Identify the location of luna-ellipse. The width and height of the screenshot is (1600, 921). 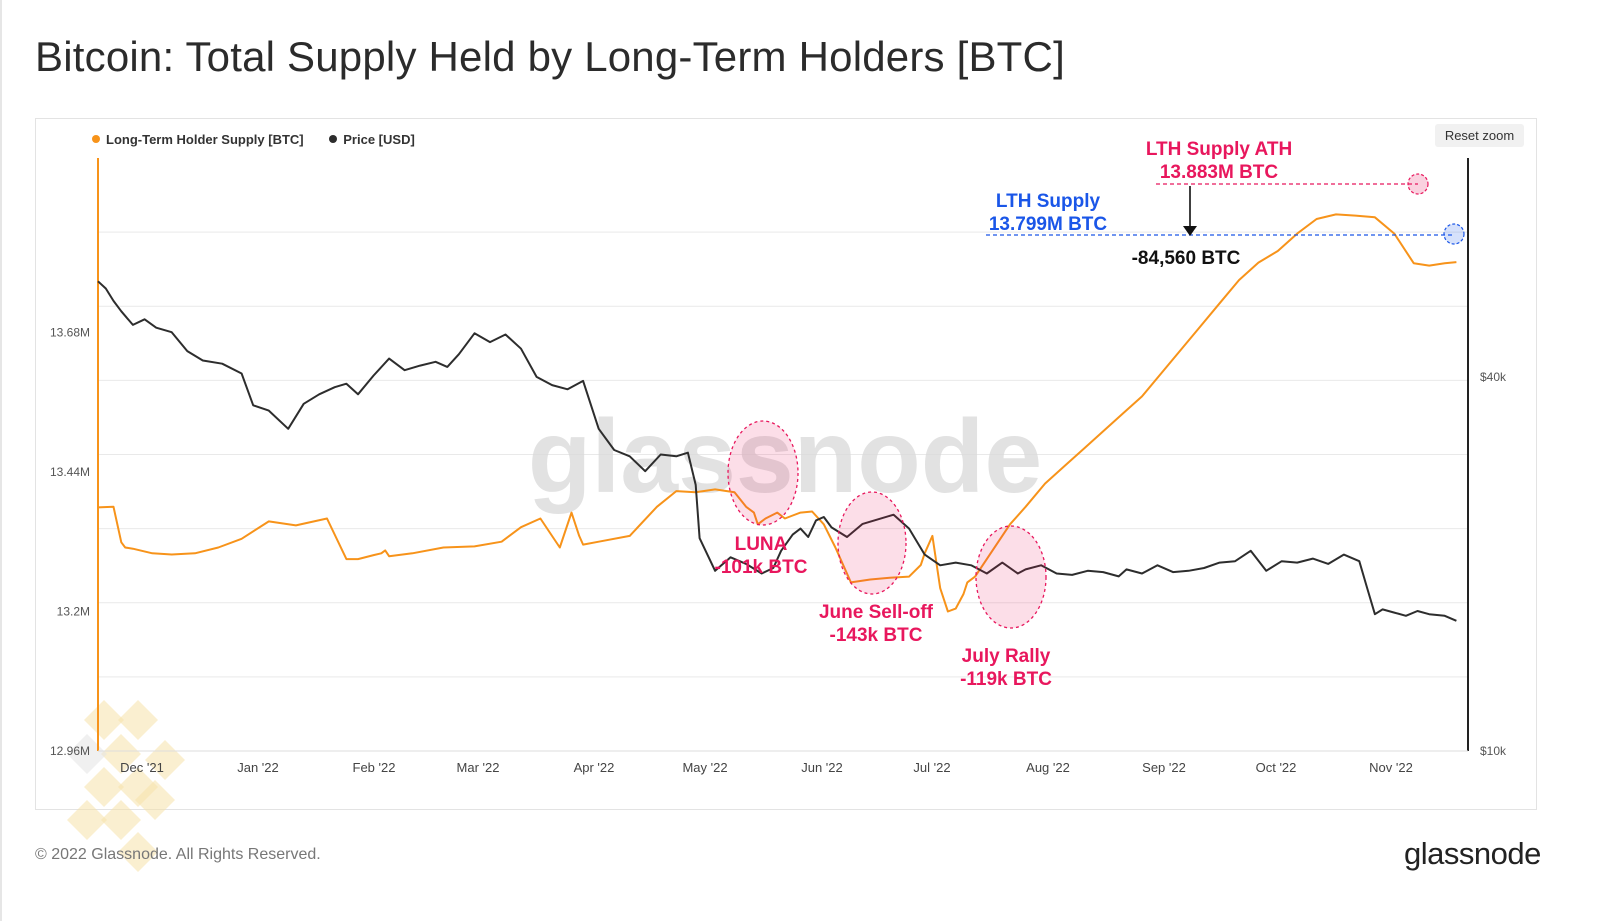
(763, 473).